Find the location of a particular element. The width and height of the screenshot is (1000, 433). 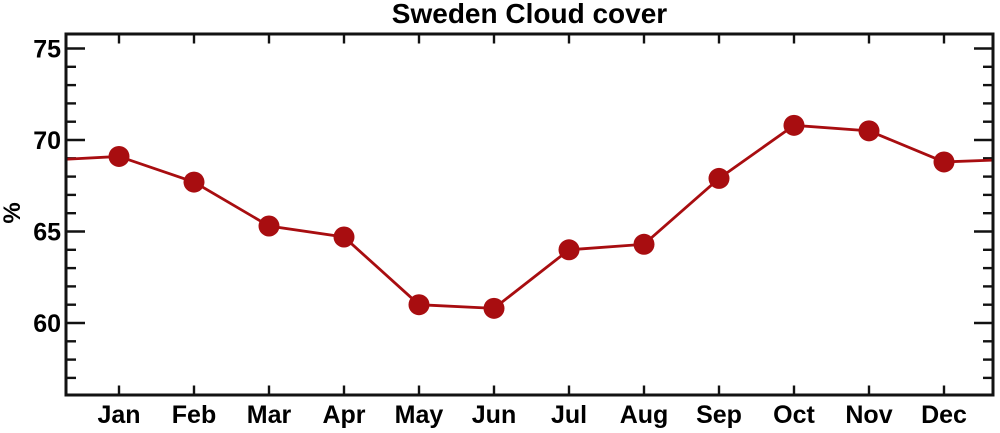

x-tick-label: Dec is located at coordinates (944, 415).